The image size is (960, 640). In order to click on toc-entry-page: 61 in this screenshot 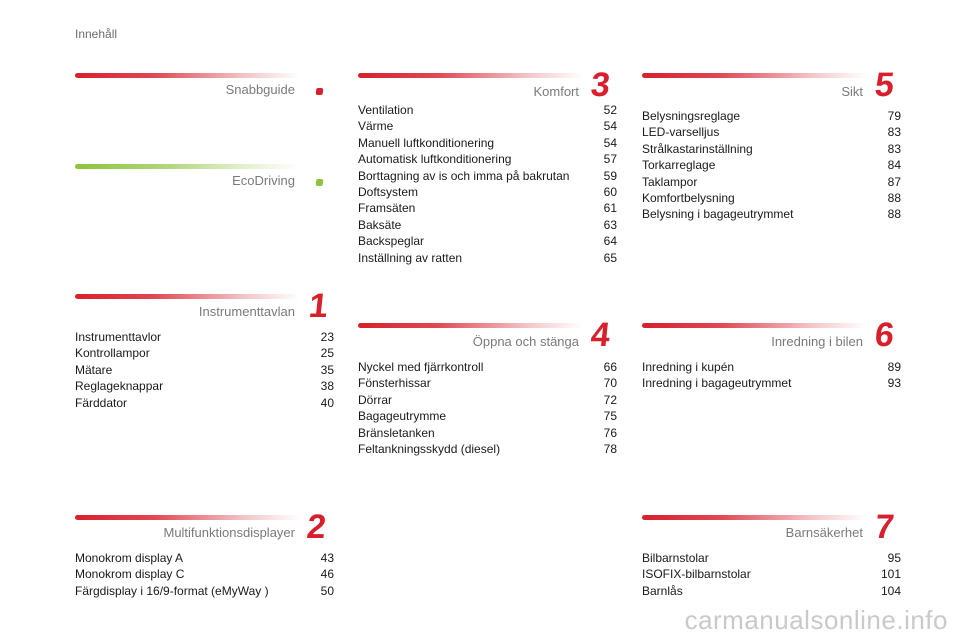, I will do `click(610, 208)`.